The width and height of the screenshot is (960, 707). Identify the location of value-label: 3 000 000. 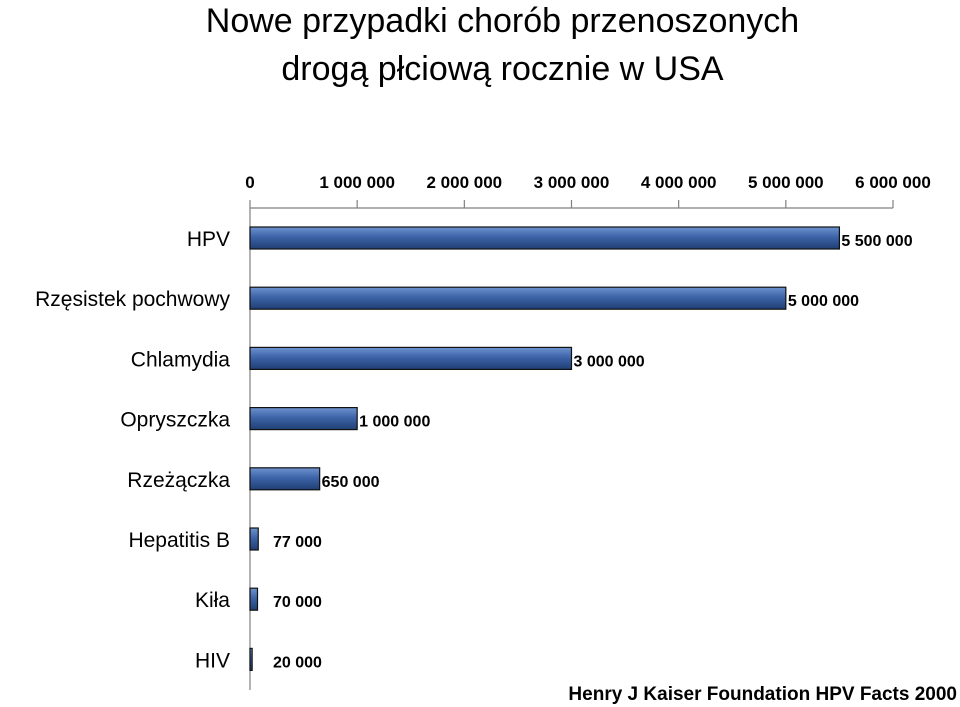
(609, 361).